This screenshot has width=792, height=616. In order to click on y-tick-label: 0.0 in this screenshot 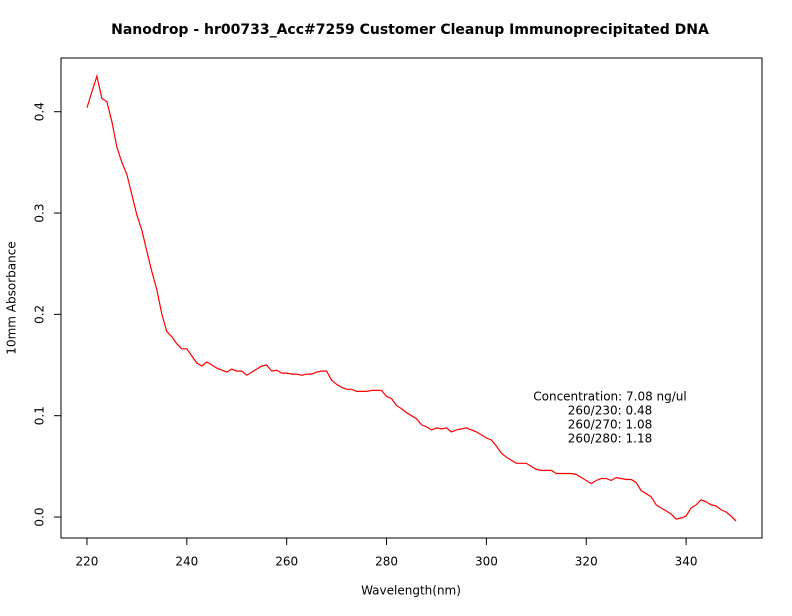, I will do `click(40, 516)`.